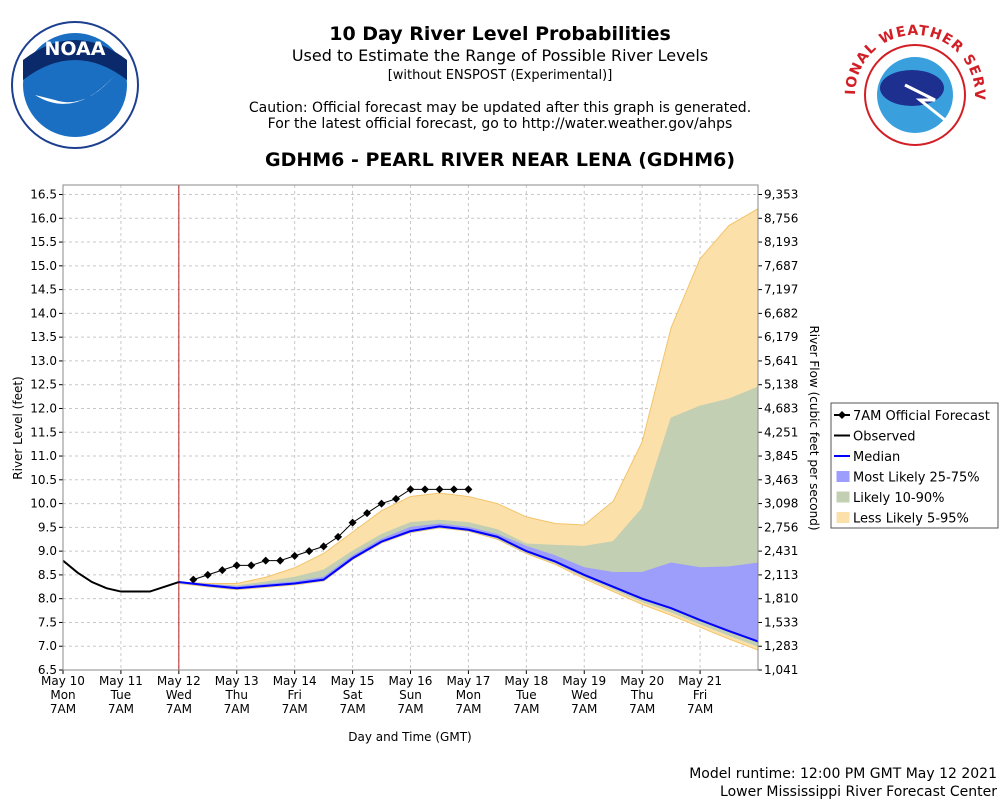 This screenshot has width=1000, height=800. What do you see at coordinates (43, 290) in the screenshot?
I see `y-tick-label: 14.5` at bounding box center [43, 290].